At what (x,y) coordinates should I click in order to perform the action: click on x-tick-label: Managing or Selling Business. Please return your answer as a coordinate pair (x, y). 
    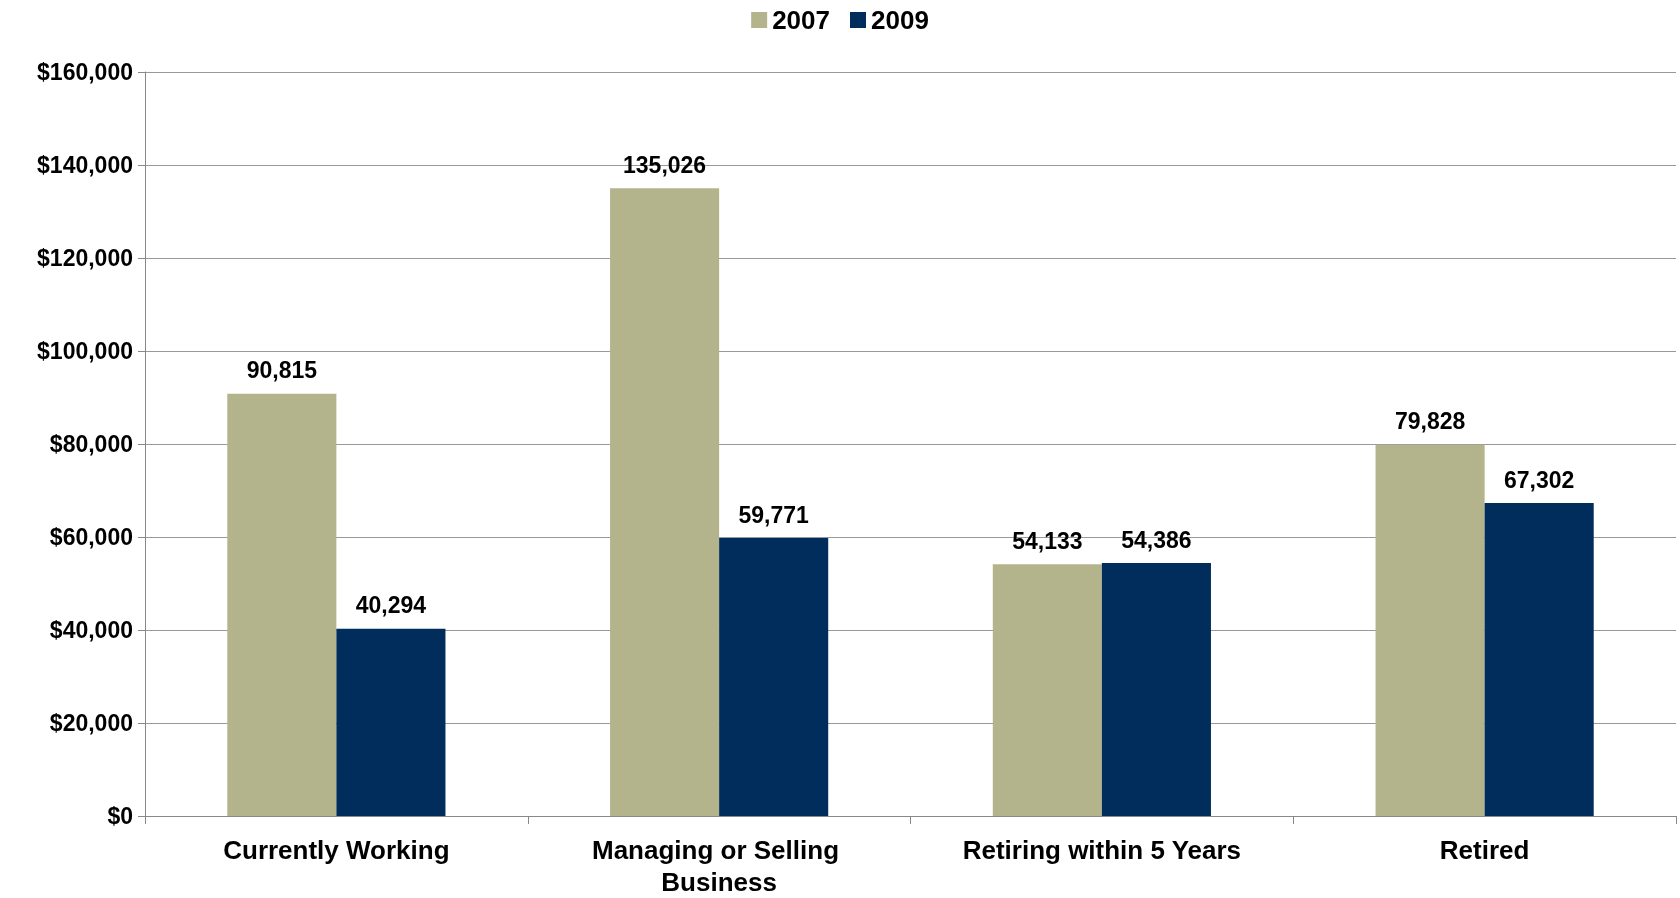
    Looking at the image, I should click on (719, 866).